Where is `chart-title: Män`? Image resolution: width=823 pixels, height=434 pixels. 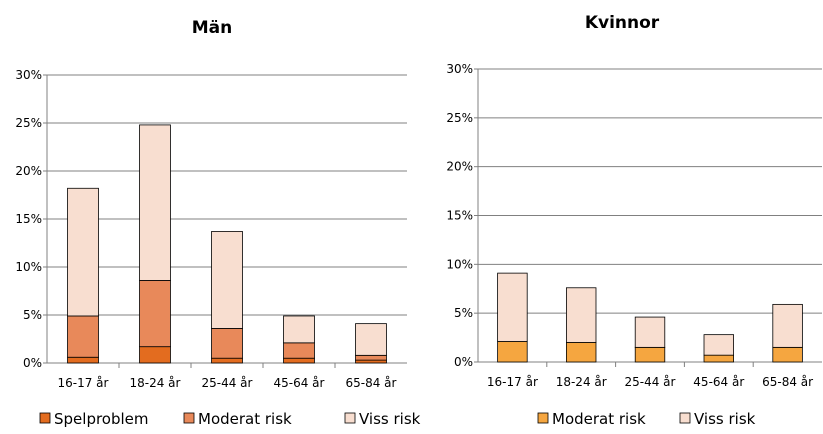 chart-title: Män is located at coordinates (212, 28).